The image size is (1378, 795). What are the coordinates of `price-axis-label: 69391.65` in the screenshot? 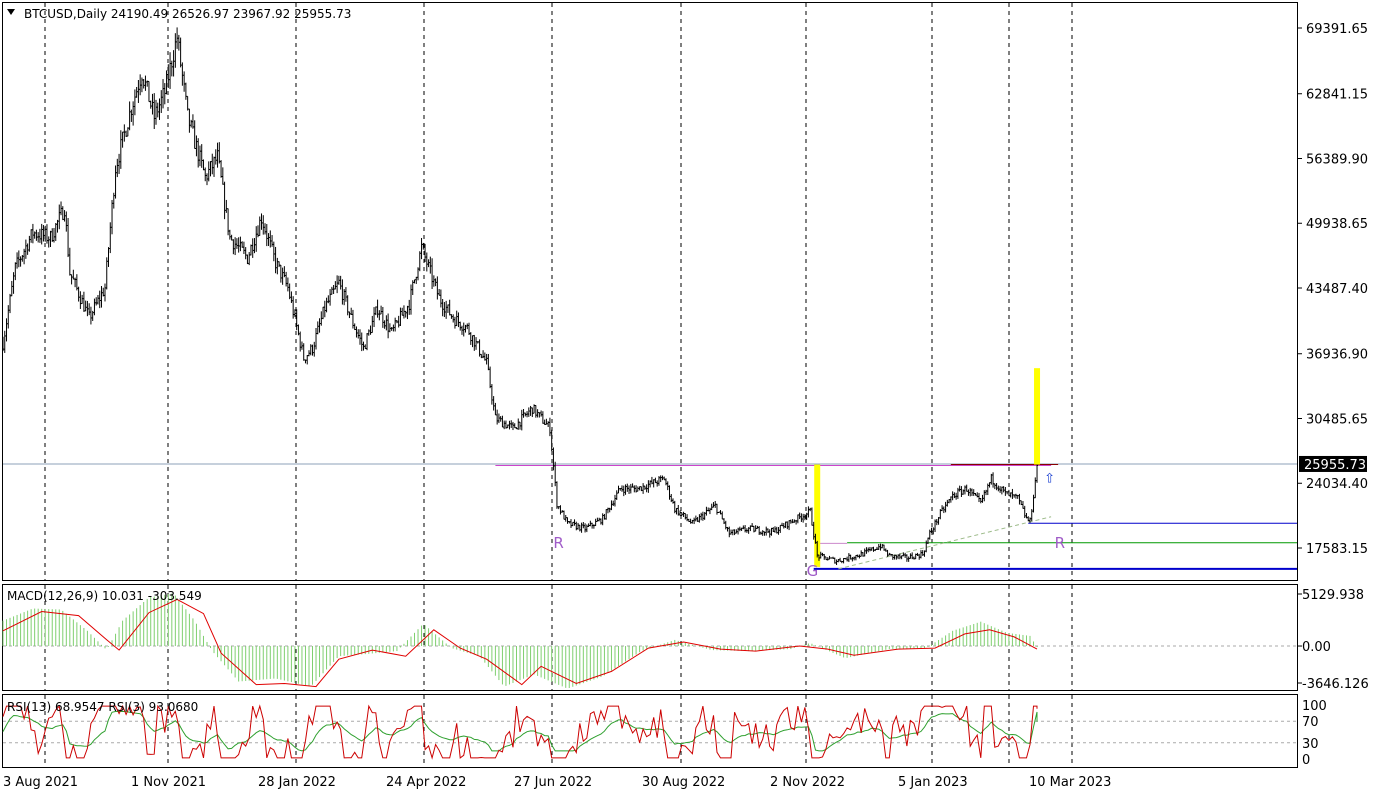 It's located at (1337, 29).